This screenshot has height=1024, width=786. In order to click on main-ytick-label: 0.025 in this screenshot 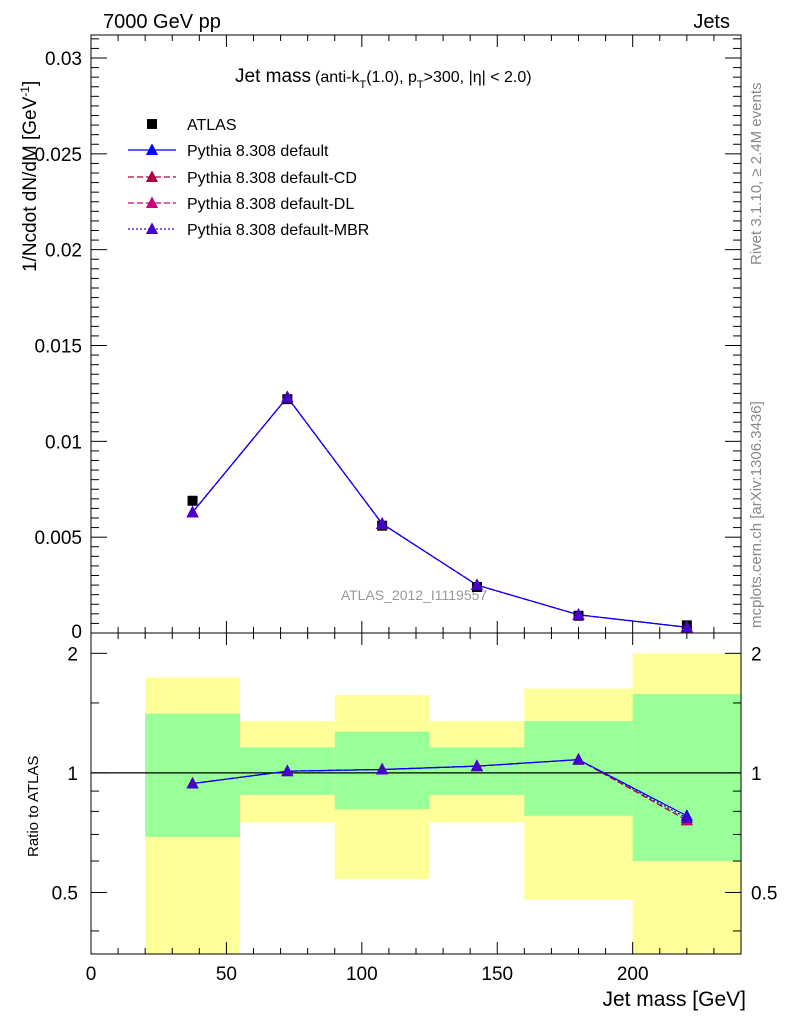, I will do `click(58, 155)`.